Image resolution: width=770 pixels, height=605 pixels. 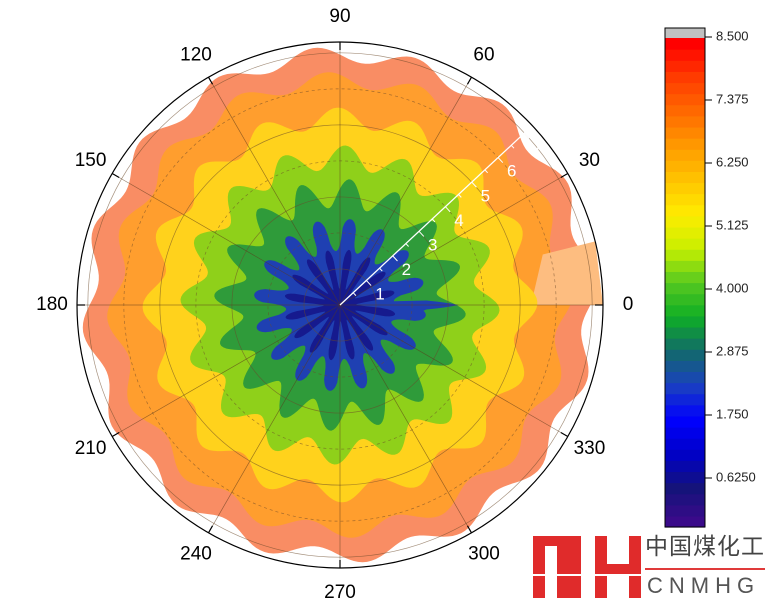 What do you see at coordinates (406, 269) in the screenshot?
I see `radial-tick-label: 2` at bounding box center [406, 269].